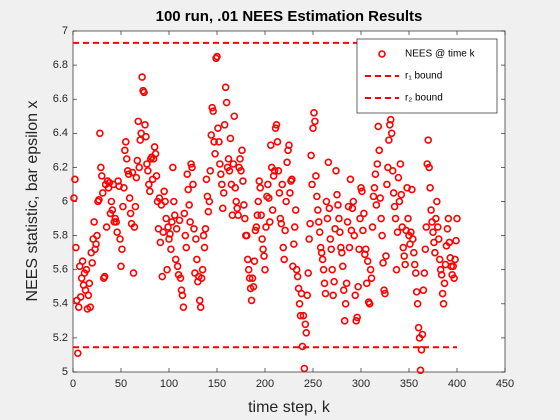 The image size is (560, 420). Describe the element at coordinates (427, 76) in the screenshot. I see `legend: NEES @ time k r₁ bound r₂ bound` at that location.